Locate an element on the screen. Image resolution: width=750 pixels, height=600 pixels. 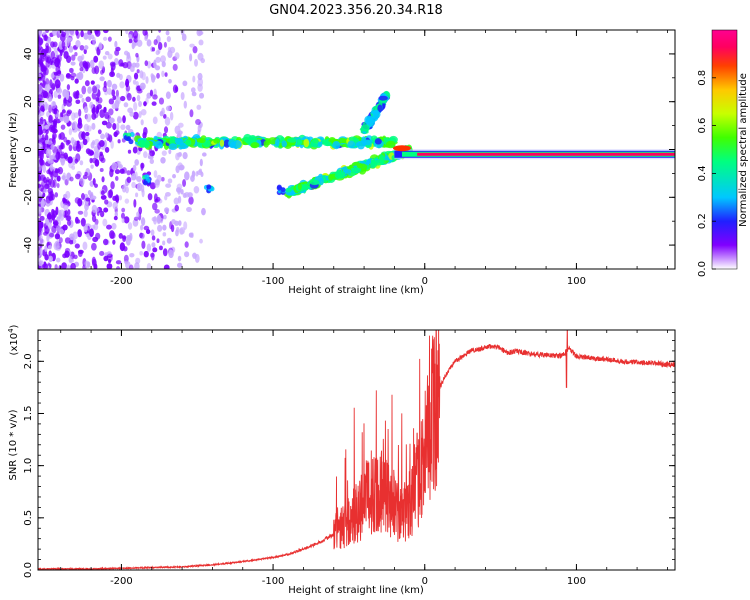
y-tick-label: -20 is located at coordinates (28, 197).